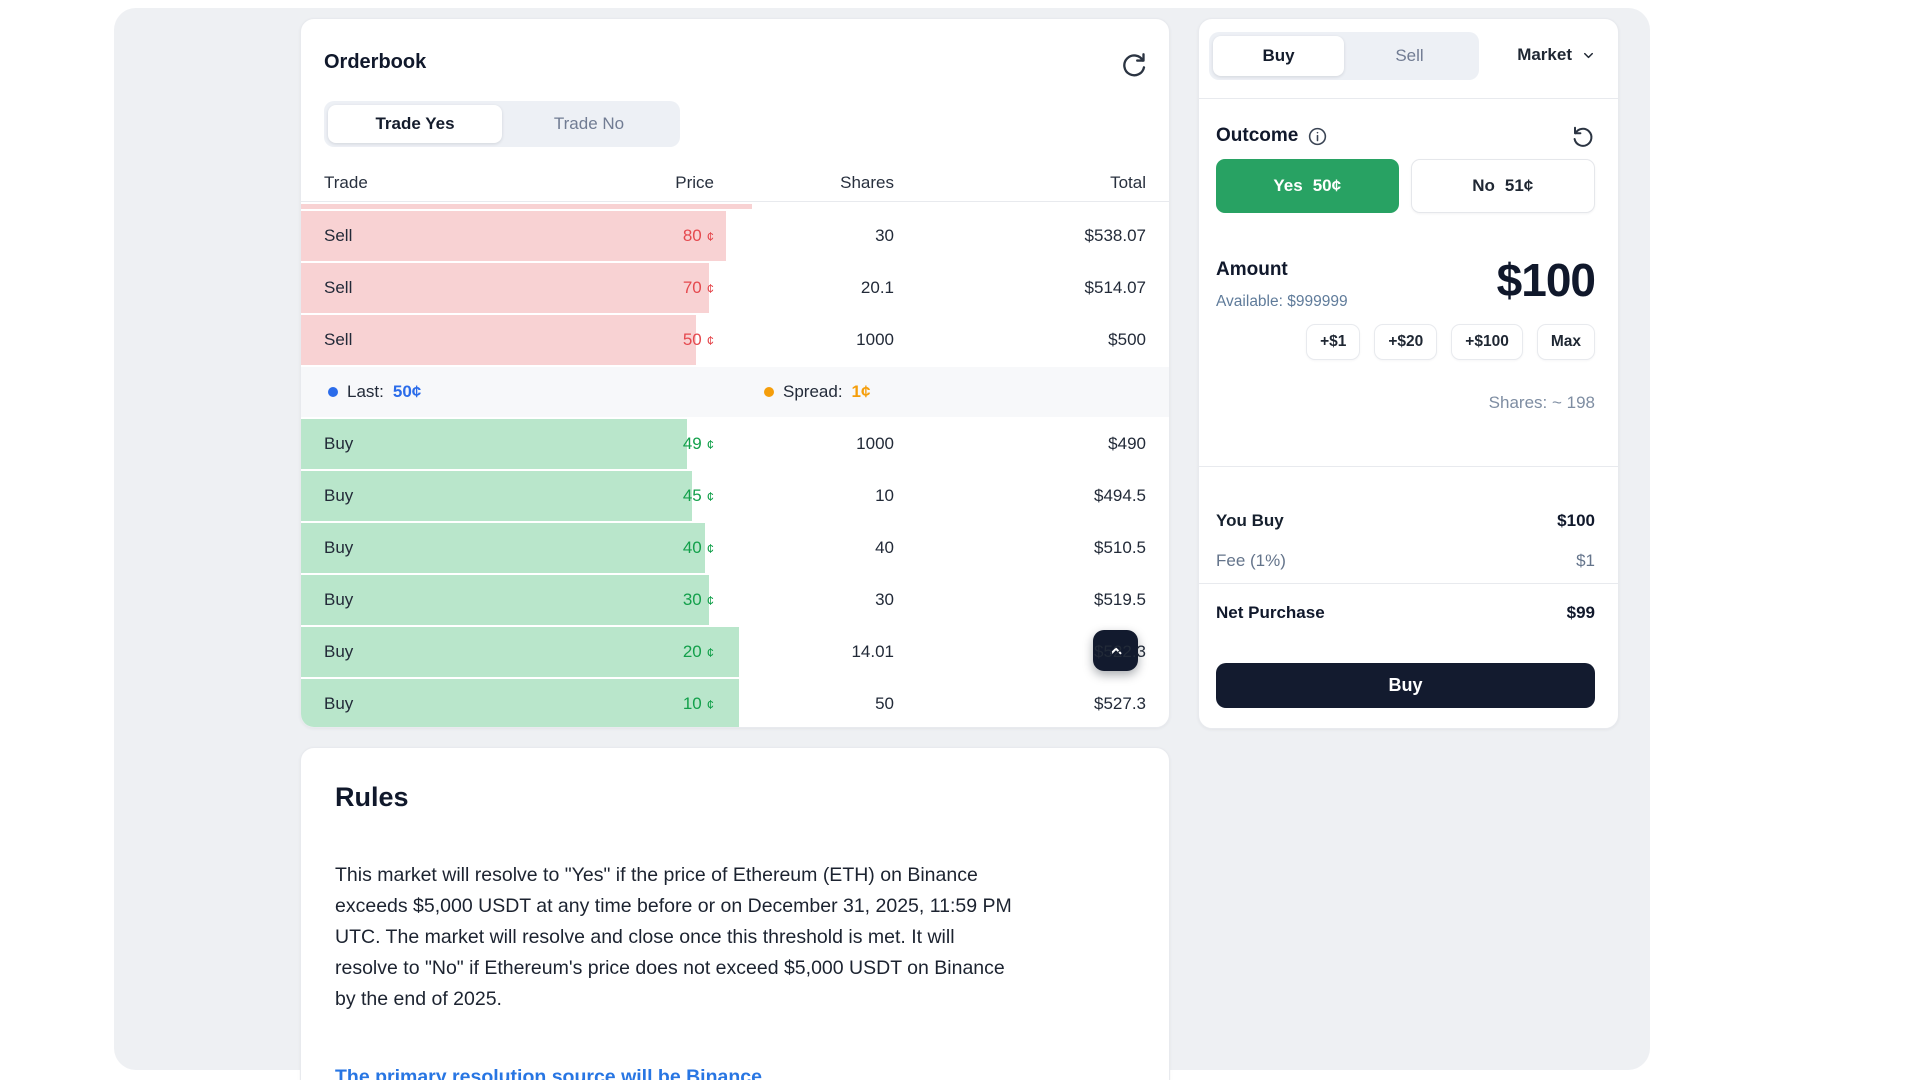  Describe the element at coordinates (1405, 186) in the screenshot. I see `outcome-buttons: Yes 50¢ No 51¢` at that location.